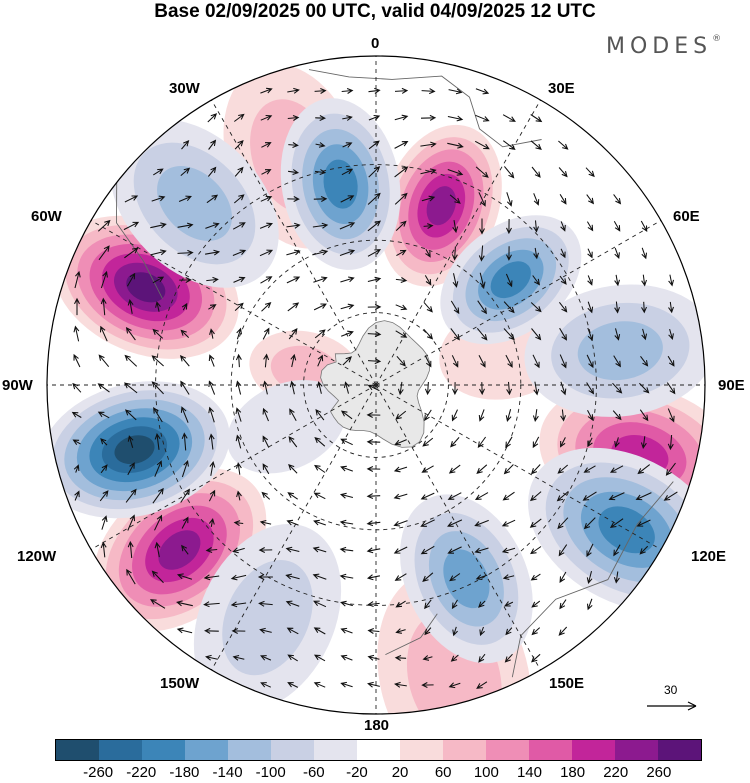  I want to click on colorbar-tick-label: -220, so click(141, 772).